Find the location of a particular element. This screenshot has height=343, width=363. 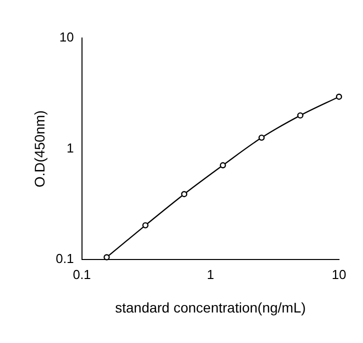

y-tick-label: 1 is located at coordinates (70, 148).